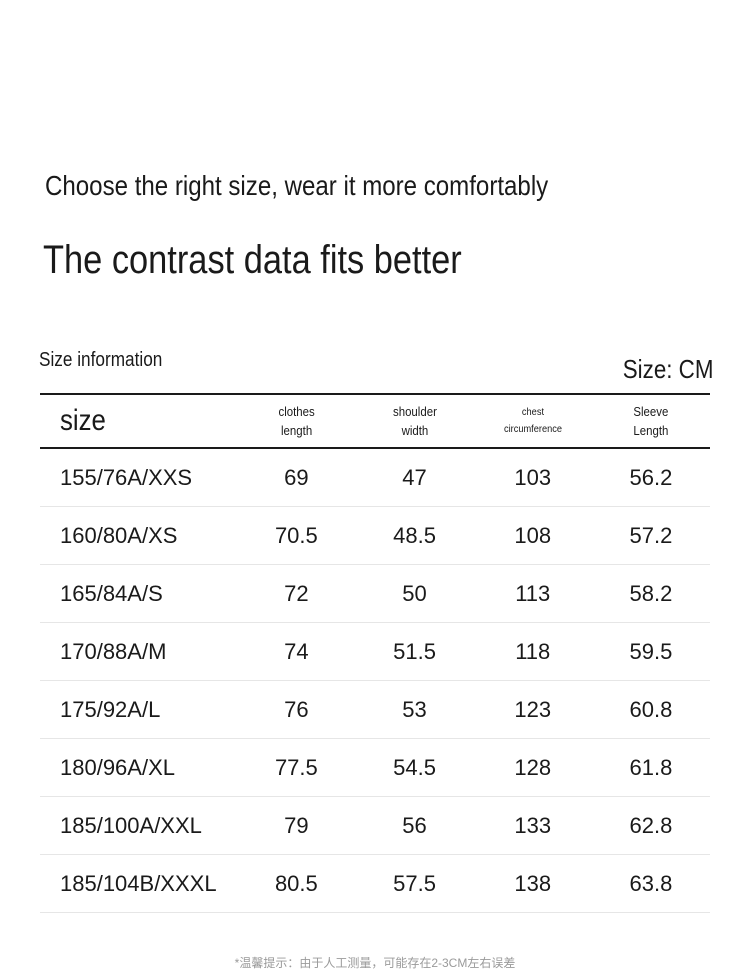 Image resolution: width=750 pixels, height=971 pixels. Describe the element at coordinates (252, 260) in the screenshot. I see `headline-secondary: The contrast data fits better` at that location.